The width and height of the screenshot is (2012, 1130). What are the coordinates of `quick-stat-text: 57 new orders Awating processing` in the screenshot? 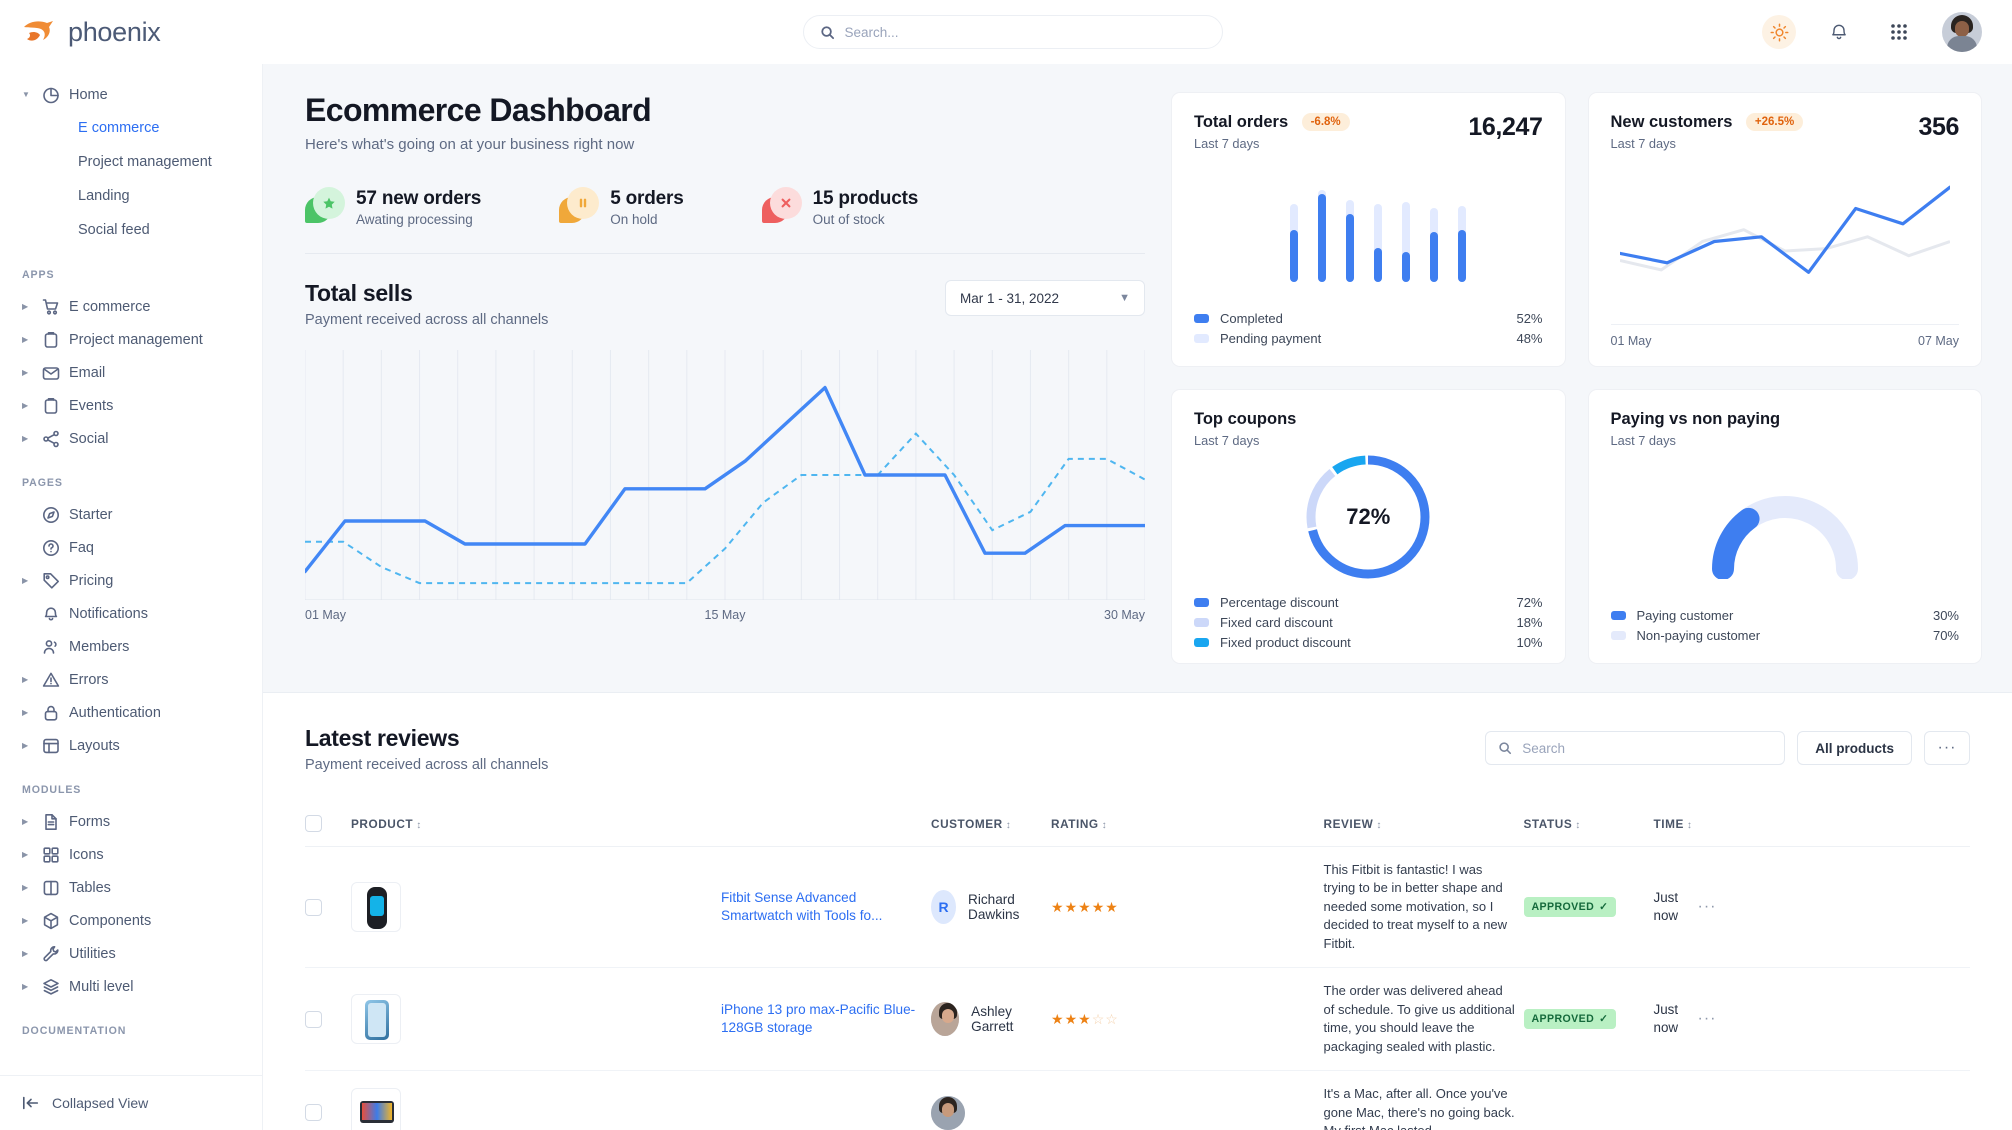 It's located at (418, 207).